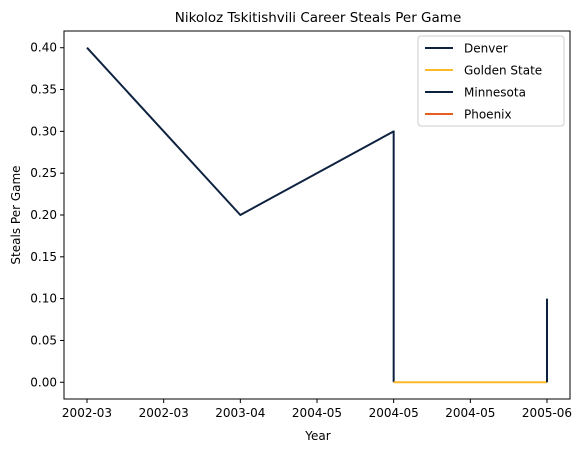 The height and width of the screenshot is (453, 582). Describe the element at coordinates (43, 299) in the screenshot. I see `y-tick-label: 0.10` at that location.